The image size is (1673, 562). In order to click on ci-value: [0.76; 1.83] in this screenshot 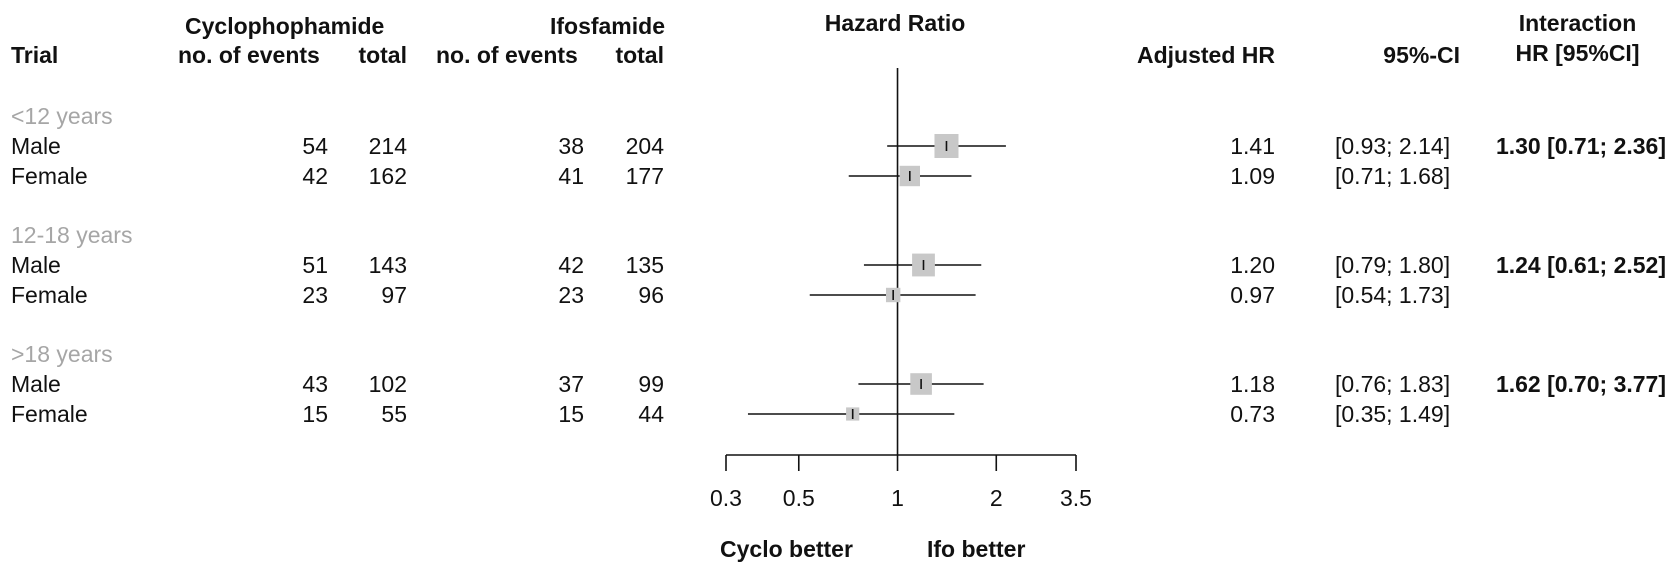, I will do `click(1393, 384)`.